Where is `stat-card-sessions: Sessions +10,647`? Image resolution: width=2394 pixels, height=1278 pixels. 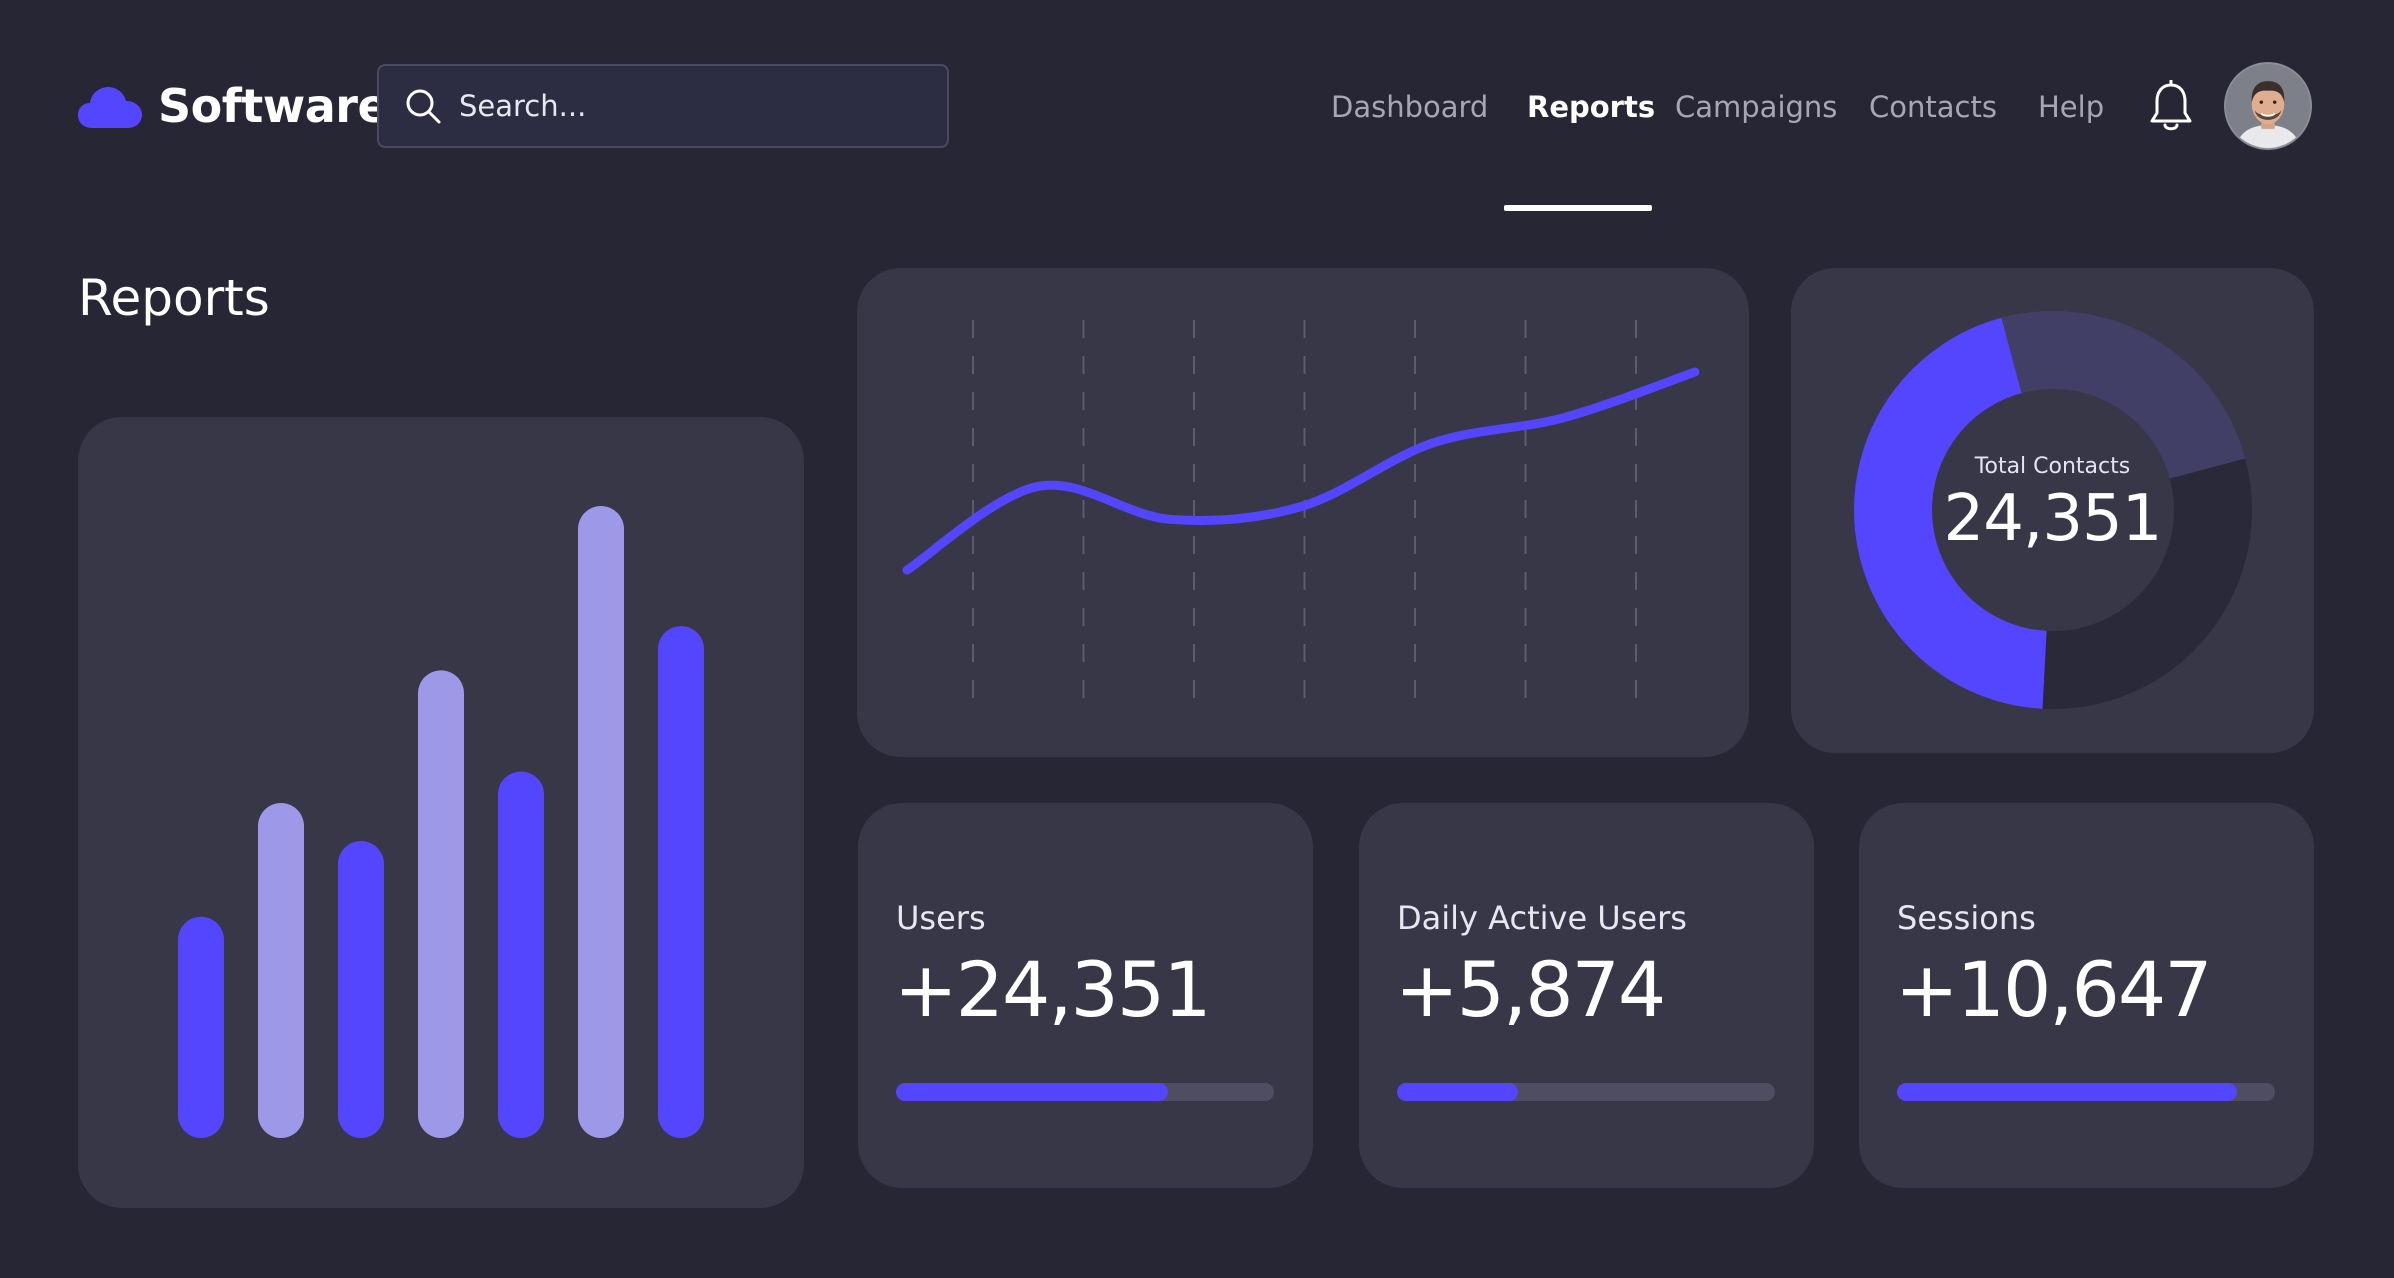
stat-card-sessions: Sessions +10,647 is located at coordinates (2086, 995).